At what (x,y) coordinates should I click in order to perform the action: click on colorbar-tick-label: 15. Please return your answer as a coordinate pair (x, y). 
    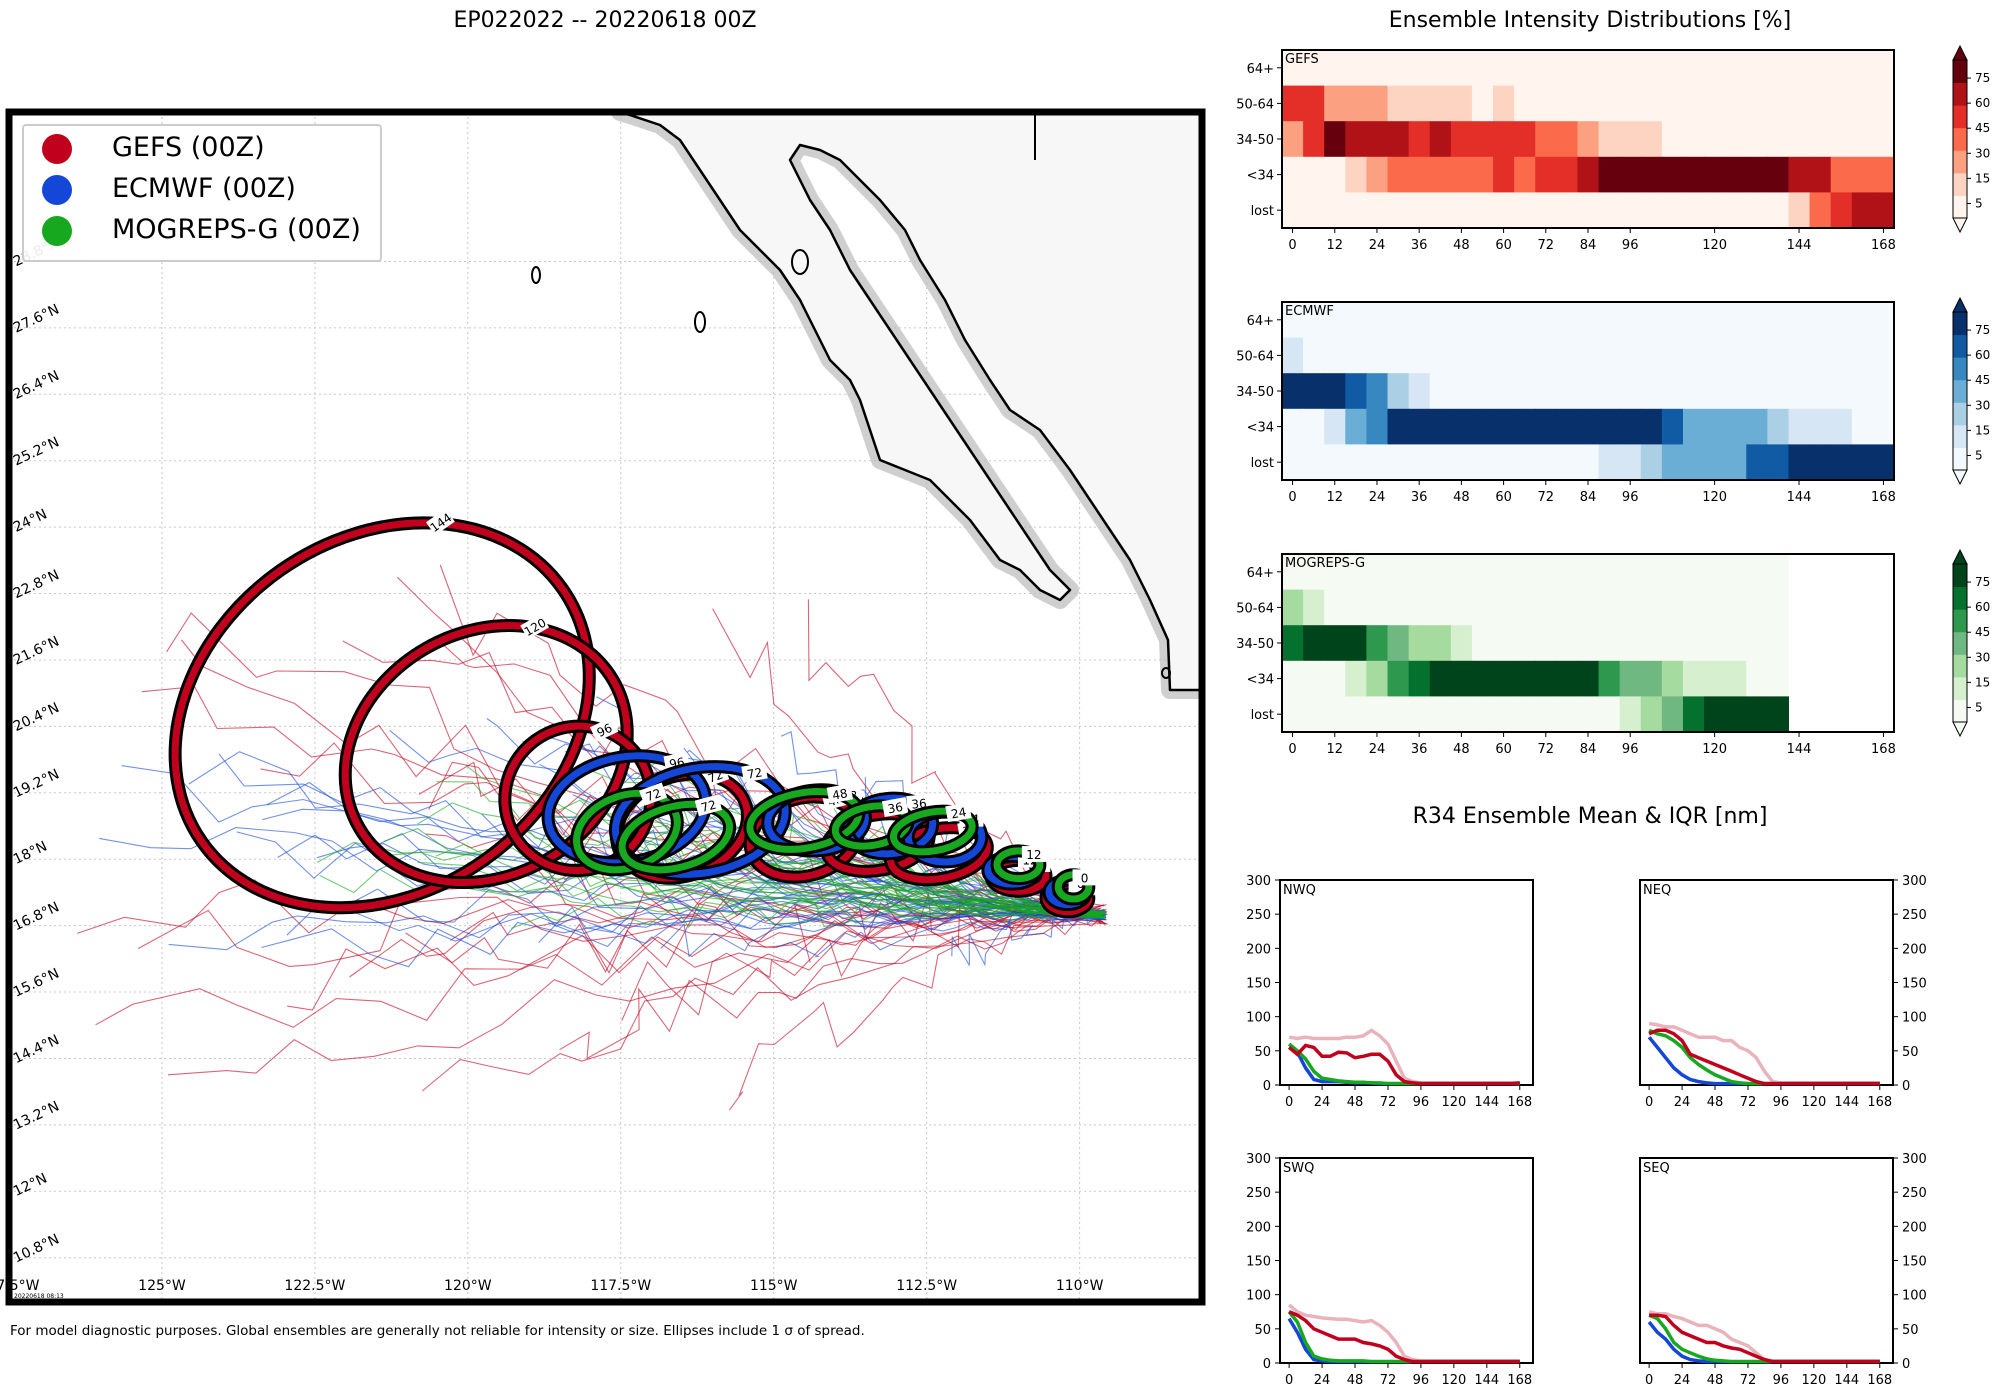
    Looking at the image, I should click on (1982, 178).